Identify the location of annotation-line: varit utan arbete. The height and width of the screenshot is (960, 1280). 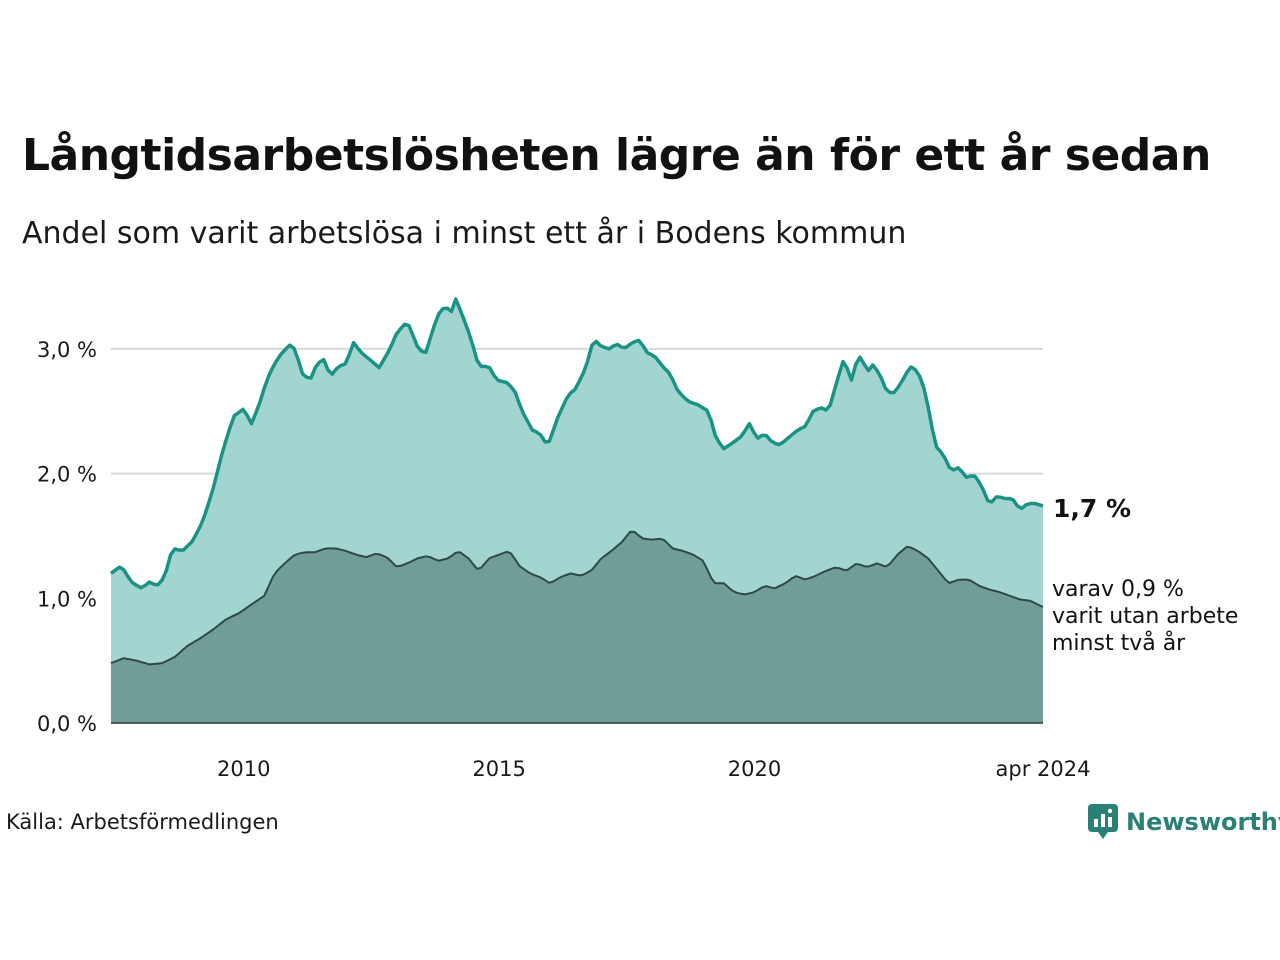
(1145, 616).